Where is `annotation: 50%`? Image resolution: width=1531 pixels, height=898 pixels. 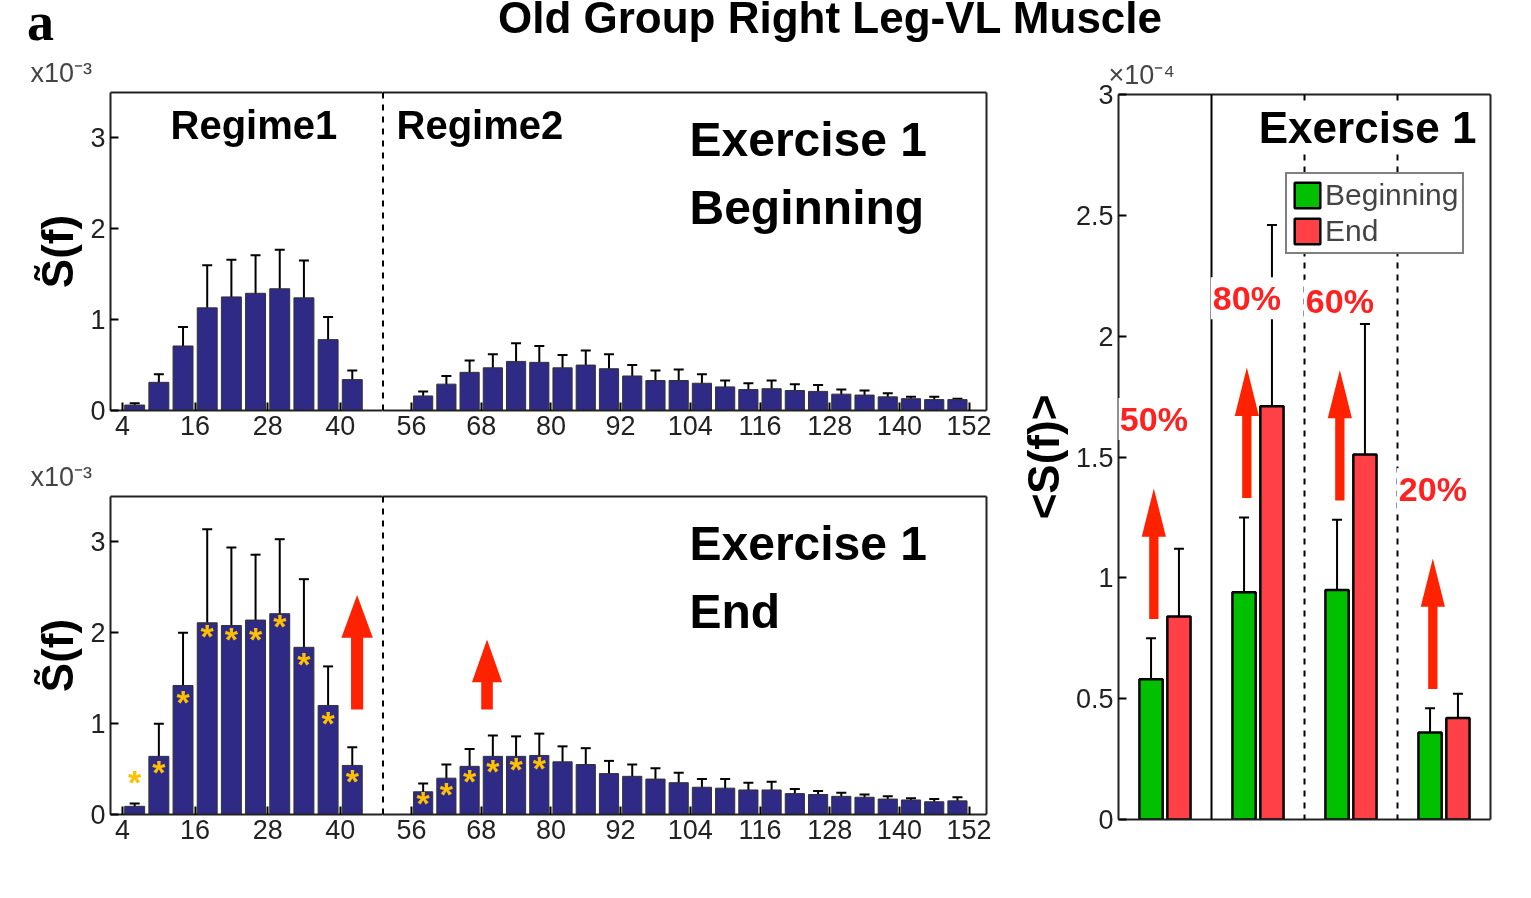 annotation: 50% is located at coordinates (1153, 419).